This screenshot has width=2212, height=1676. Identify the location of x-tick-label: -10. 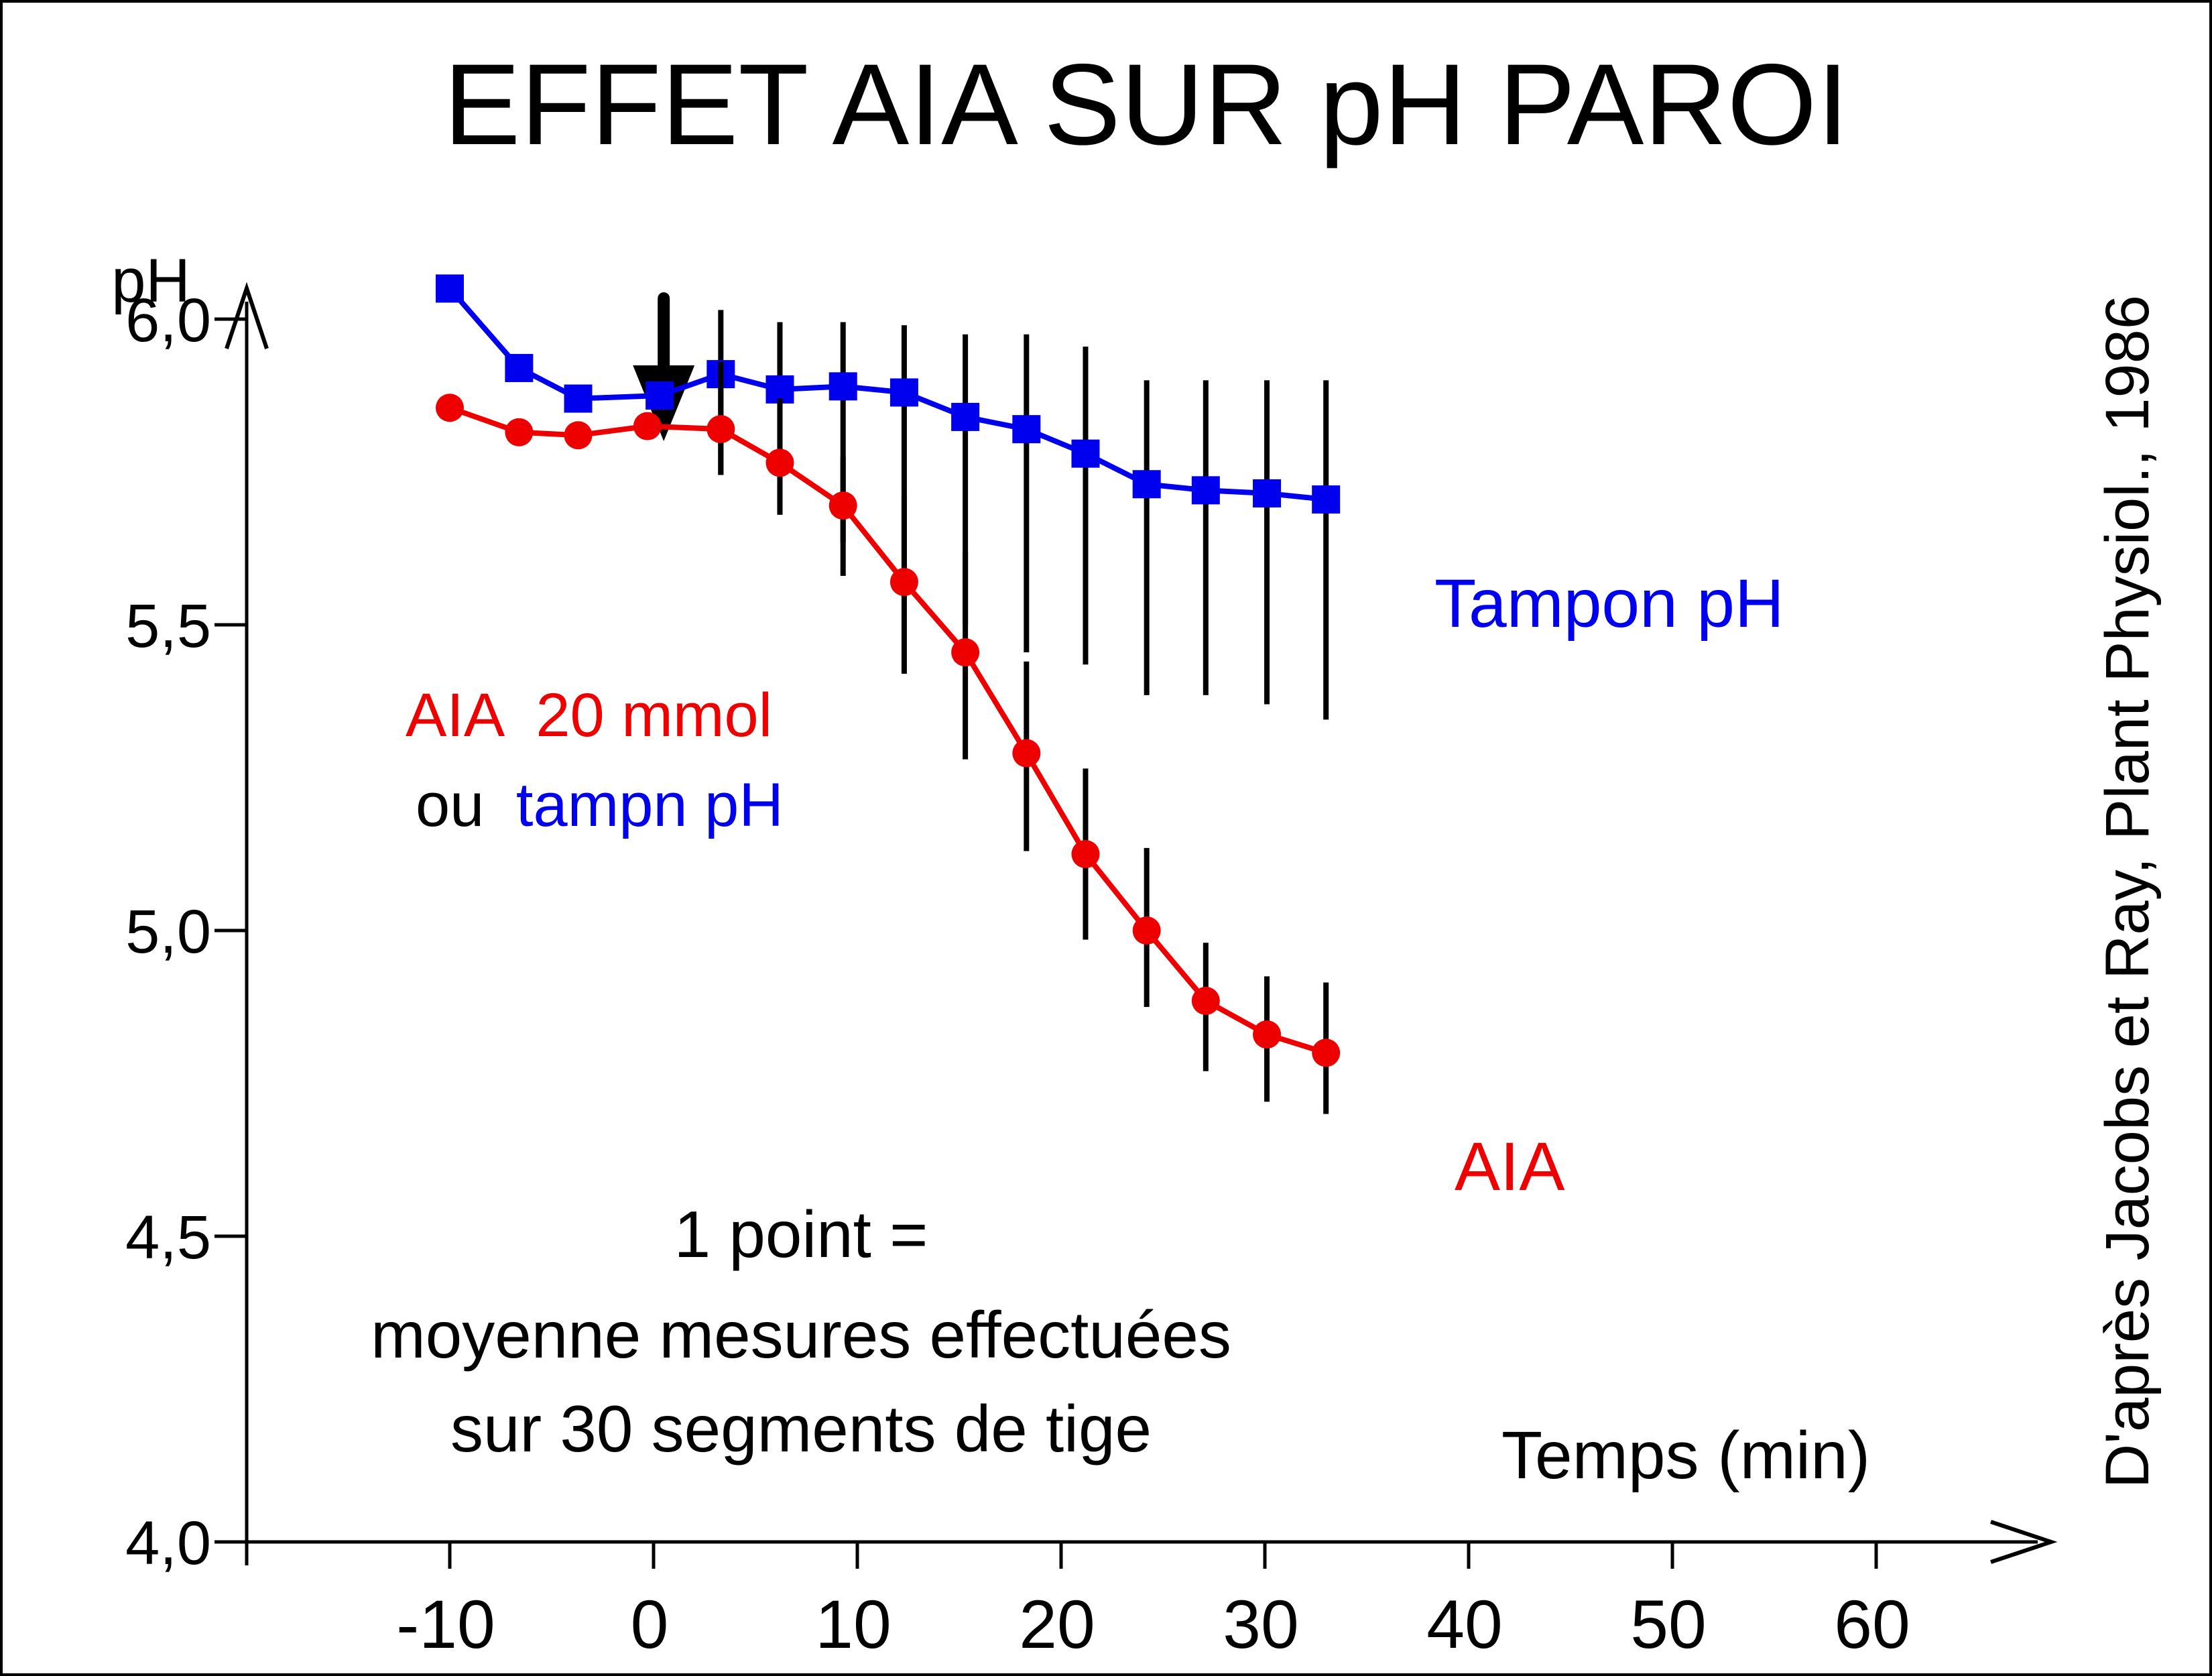
(445, 1624).